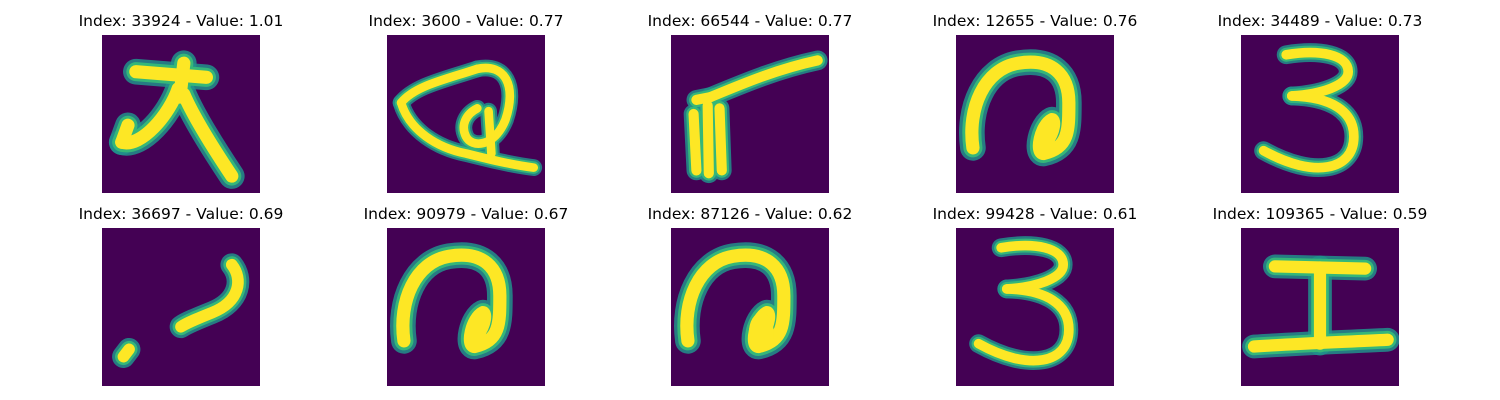  What do you see at coordinates (750, 214) in the screenshot?
I see `panel-title: Index: 87126 - Value: 0.62` at bounding box center [750, 214].